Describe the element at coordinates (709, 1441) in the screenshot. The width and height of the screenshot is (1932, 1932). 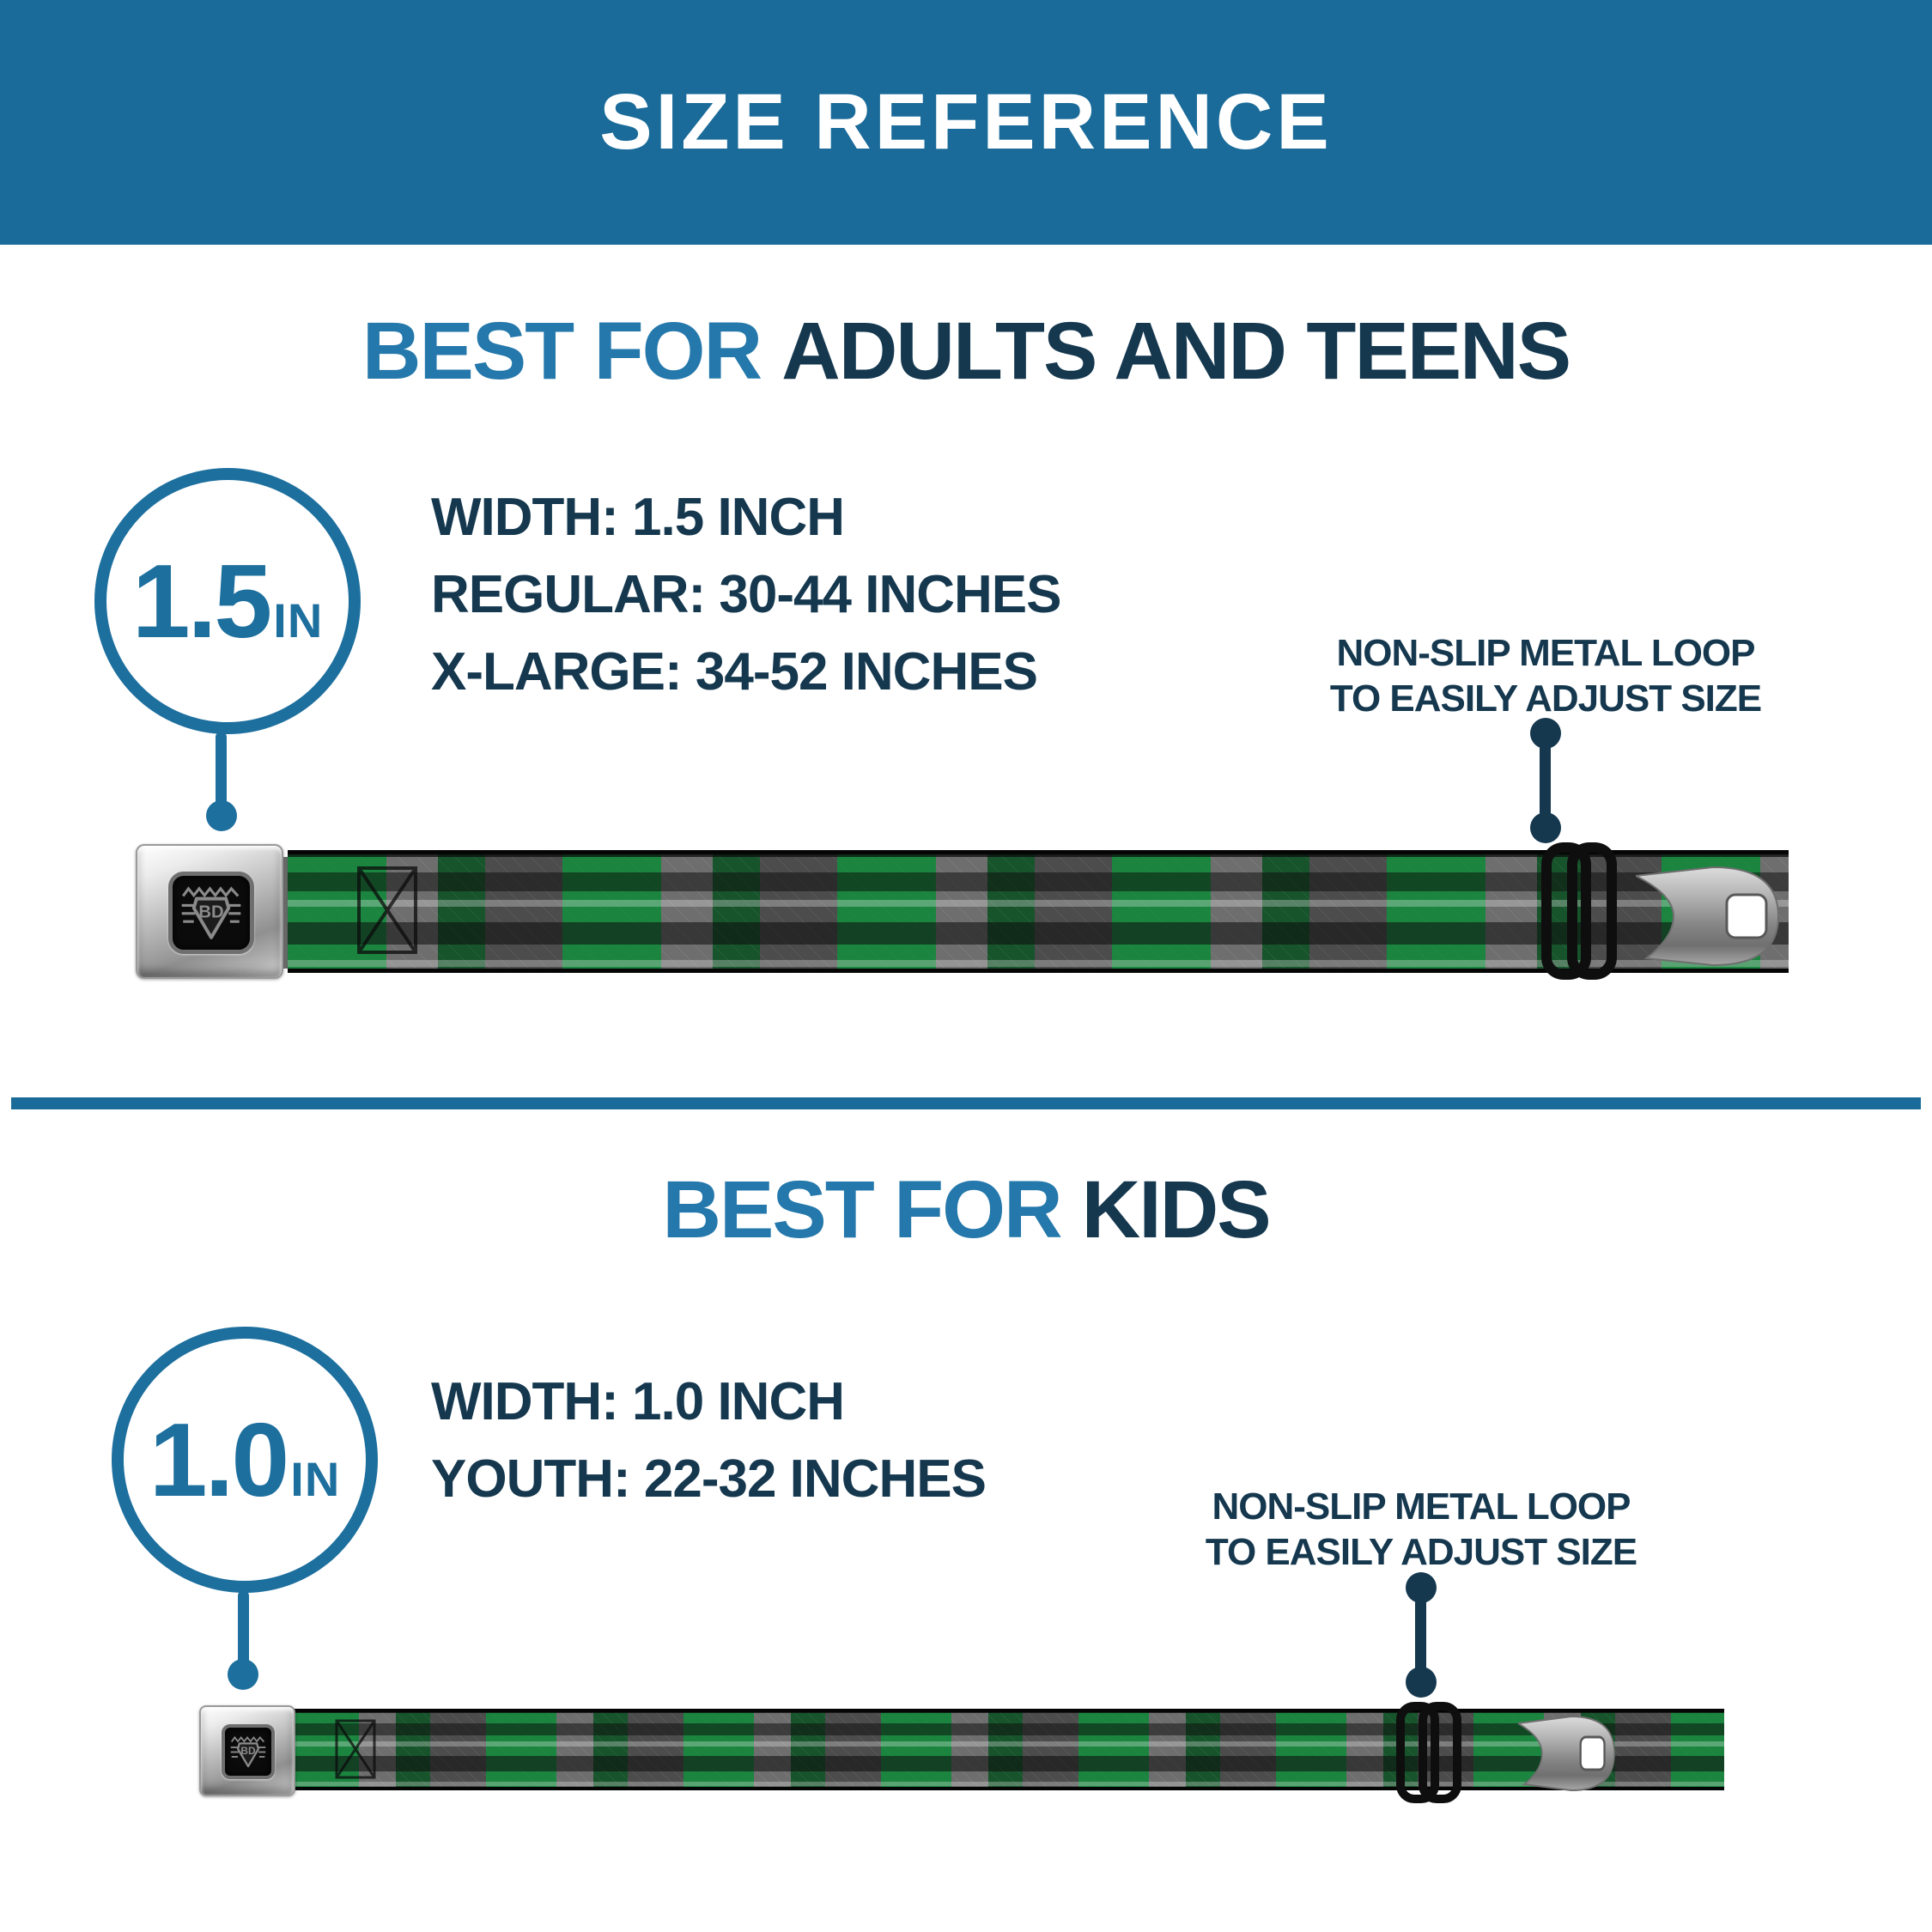
I see `spec-list-kids: WIDTH: 1.0 INCH YOUTH: 22-32 INCHES` at that location.